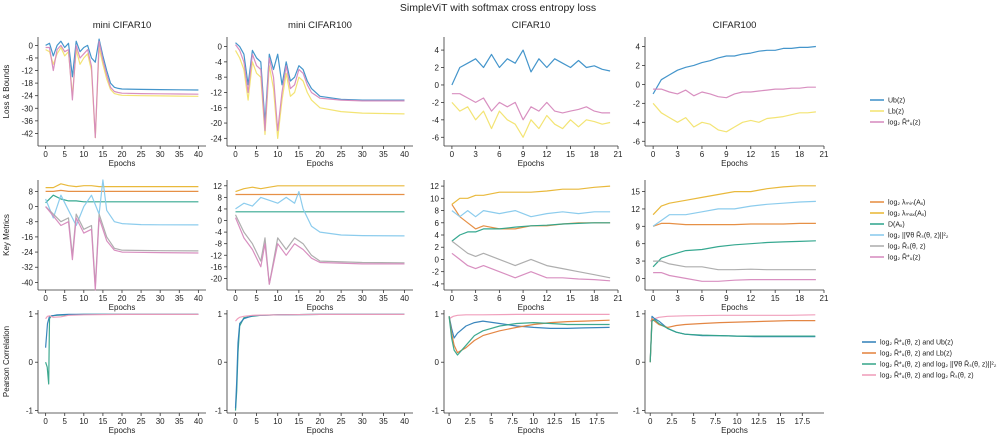 The image size is (997, 446). Describe the element at coordinates (27, 267) in the screenshot. I see `y-tick-label: -32` at that location.